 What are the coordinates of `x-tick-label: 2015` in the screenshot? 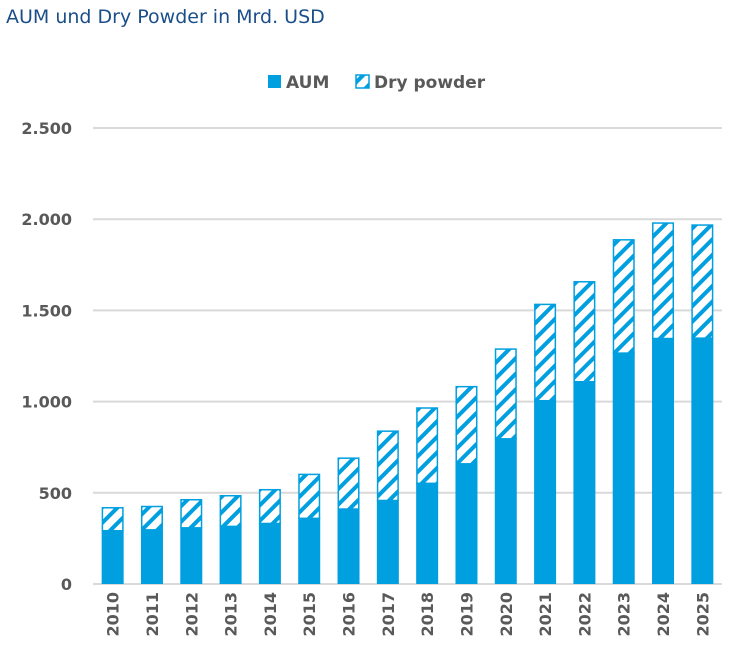 It's located at (309, 614).